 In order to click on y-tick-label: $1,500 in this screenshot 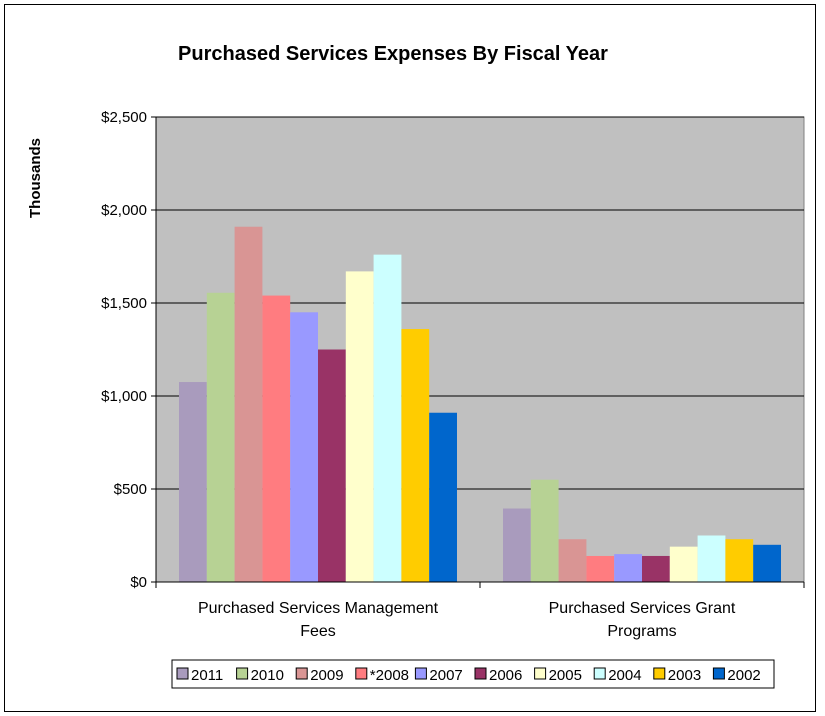, I will do `click(124, 303)`.